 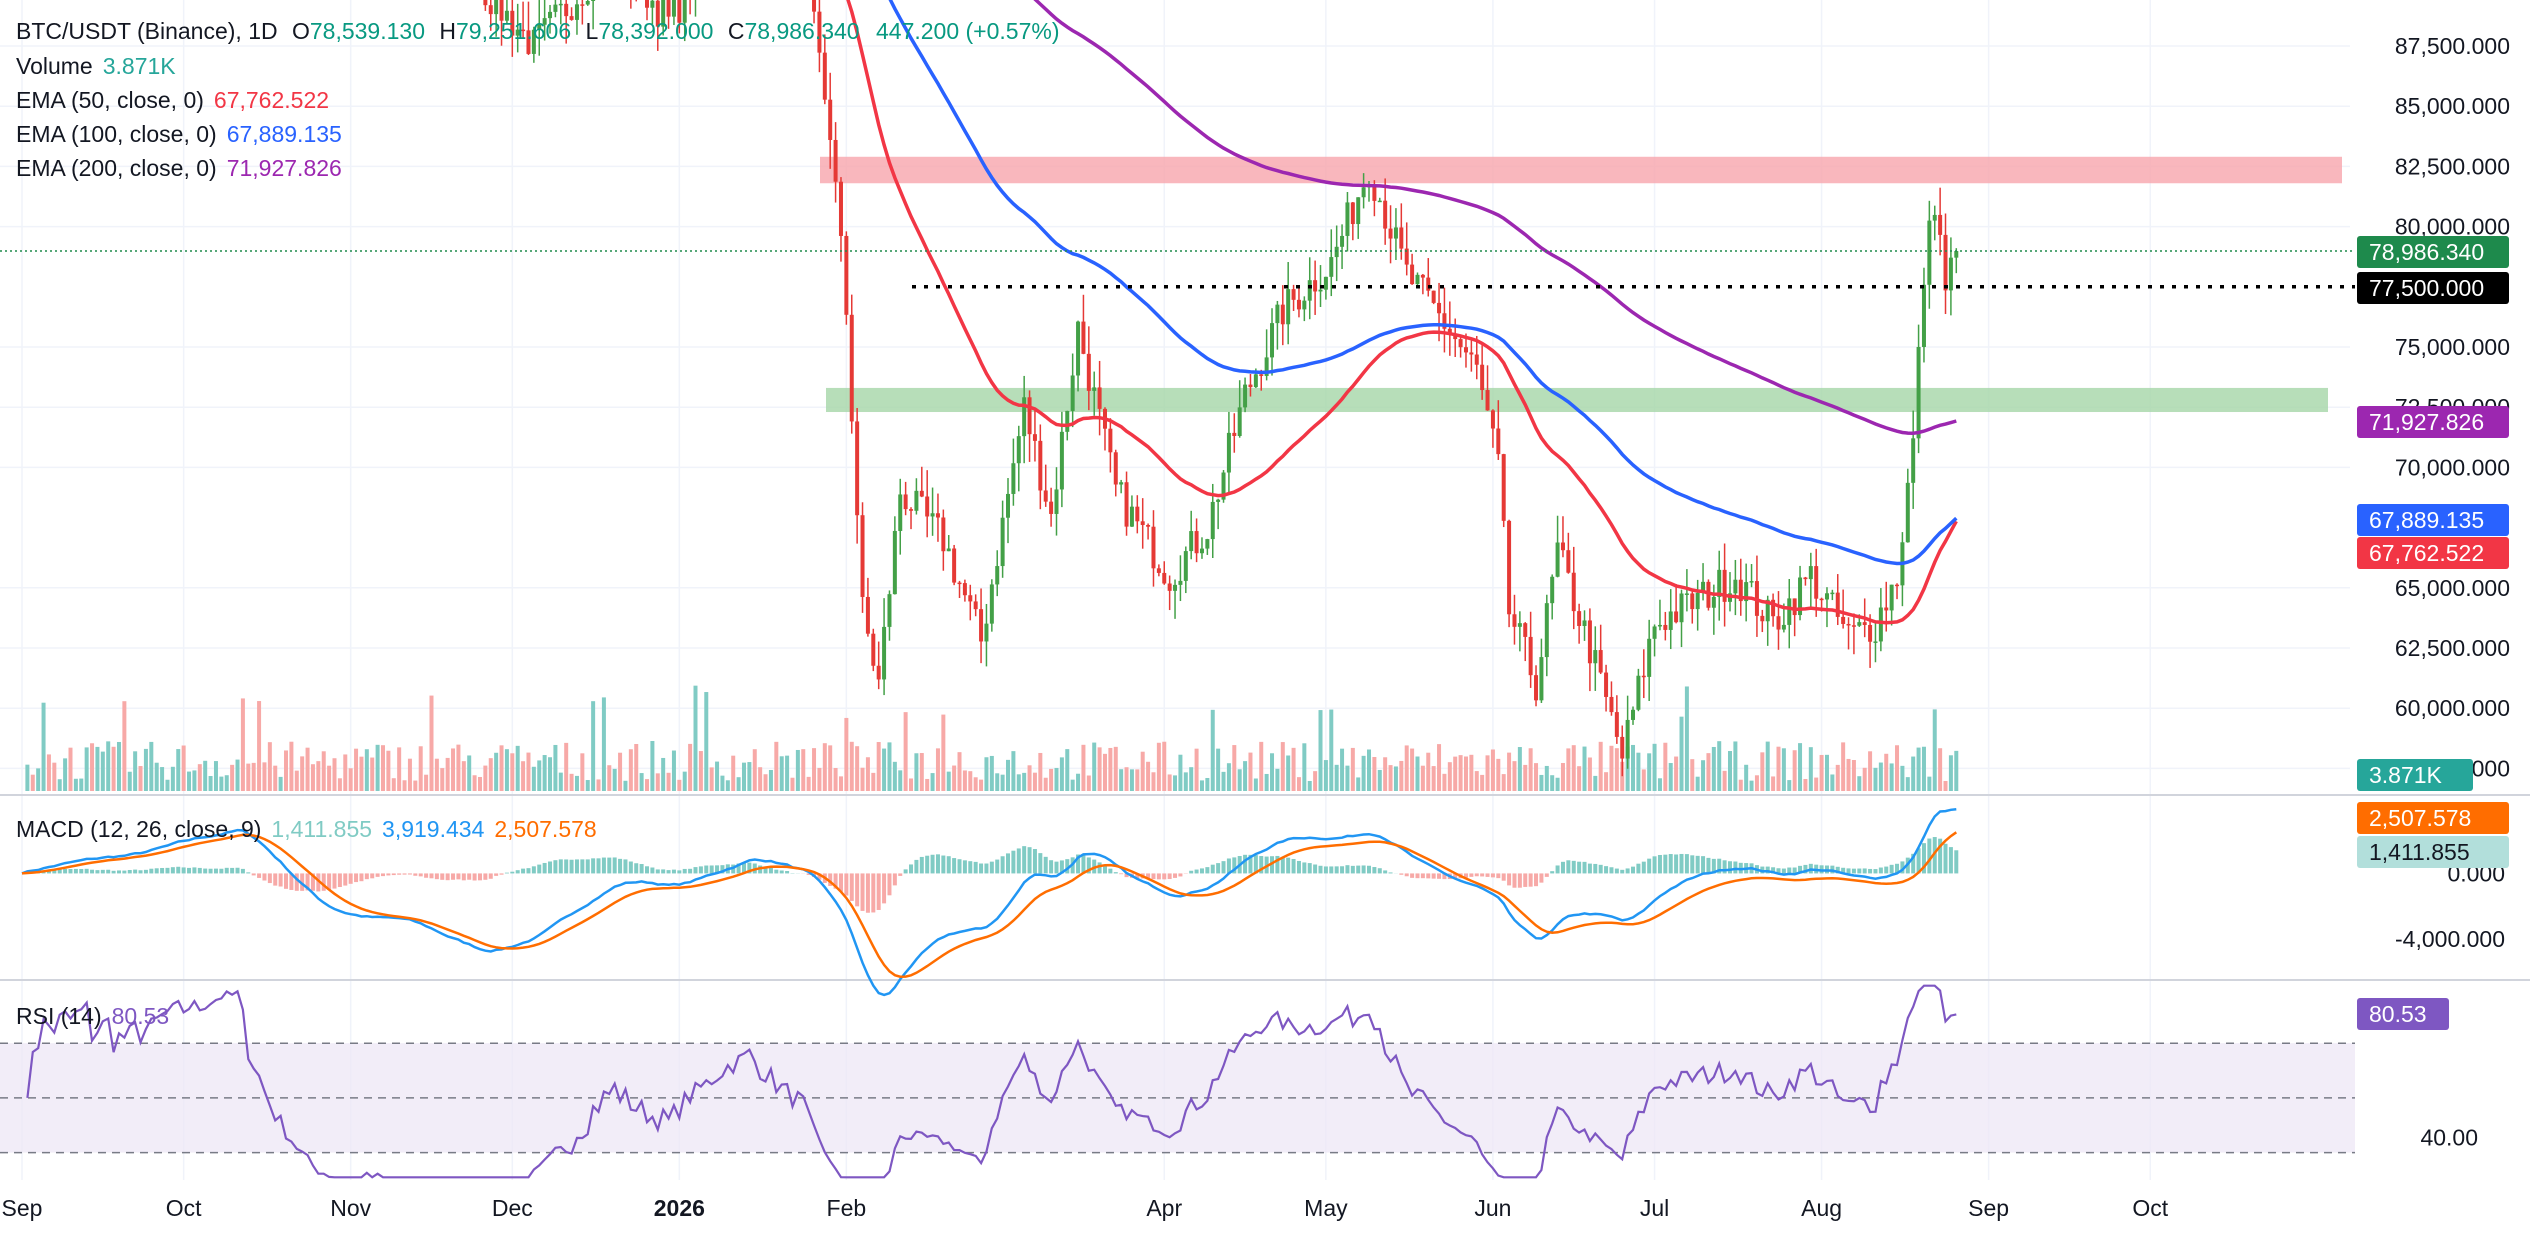 I want to click on time-tick-label: Oct, so click(x=184, y=1208).